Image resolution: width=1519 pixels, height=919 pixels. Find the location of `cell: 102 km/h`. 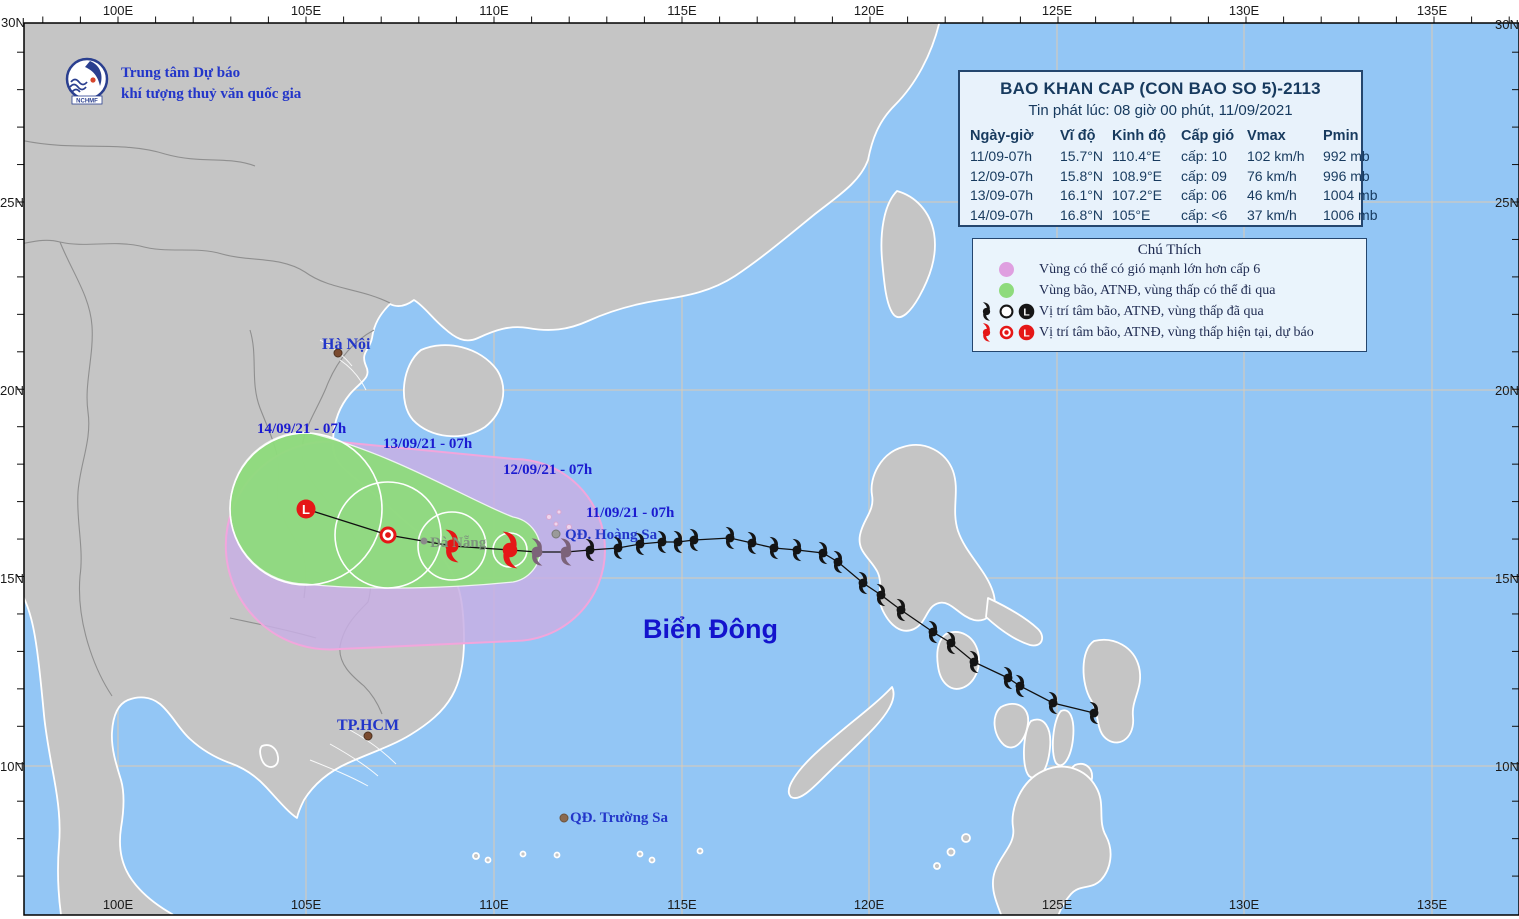

cell: 102 km/h is located at coordinates (1276, 156).